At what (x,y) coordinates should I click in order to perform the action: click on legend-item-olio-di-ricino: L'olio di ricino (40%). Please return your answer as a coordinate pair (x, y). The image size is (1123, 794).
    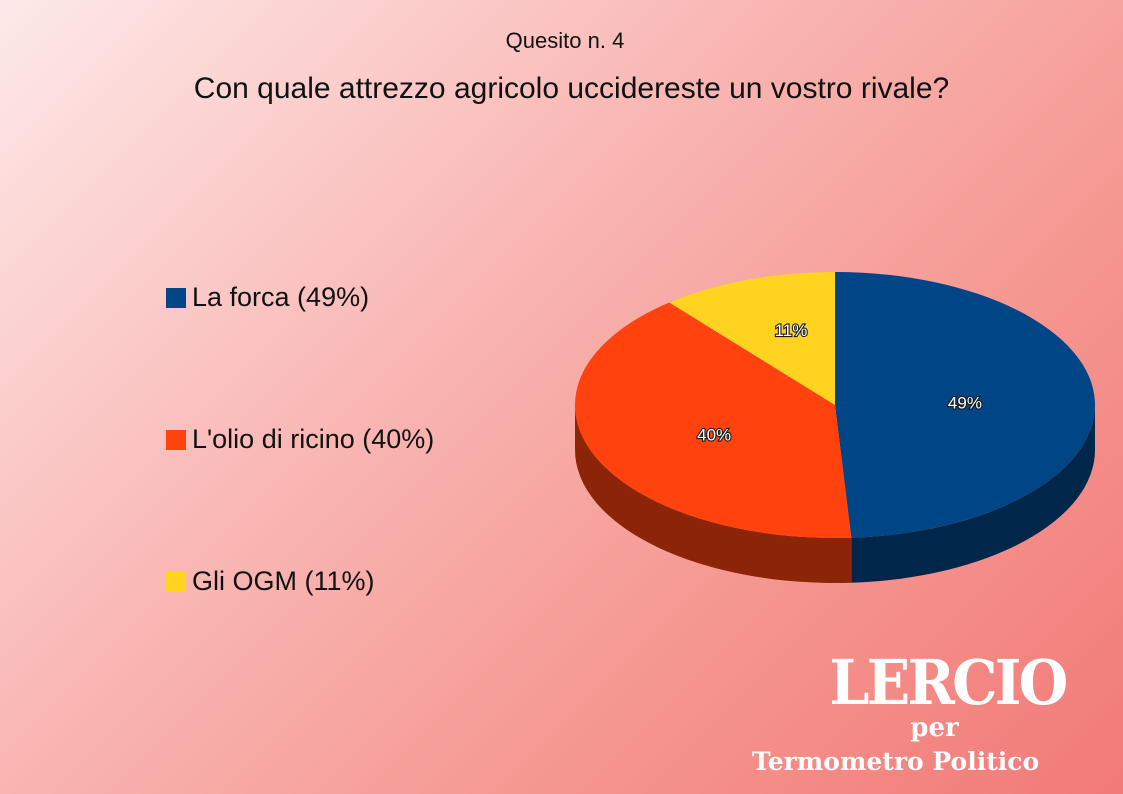
    Looking at the image, I should click on (300, 439).